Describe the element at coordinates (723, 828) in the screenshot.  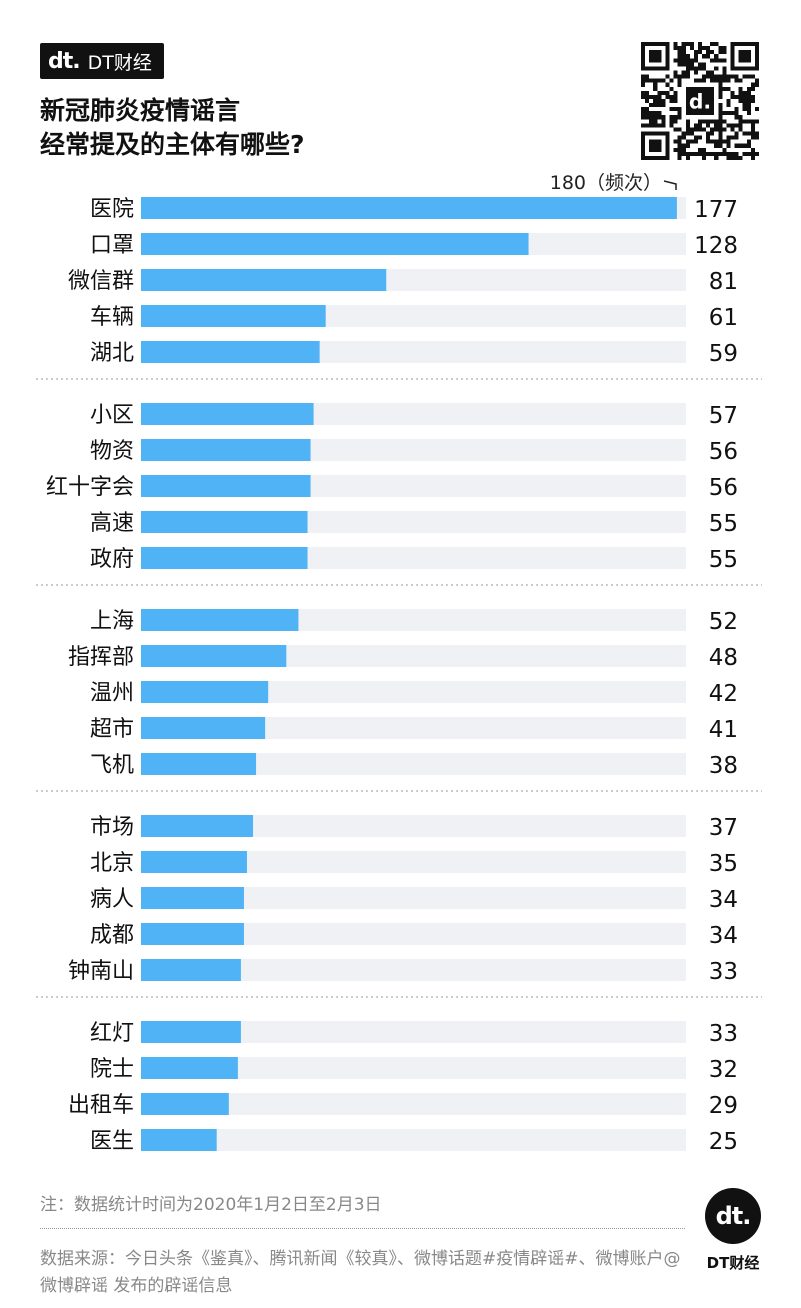
I see `value-label: 37` at that location.